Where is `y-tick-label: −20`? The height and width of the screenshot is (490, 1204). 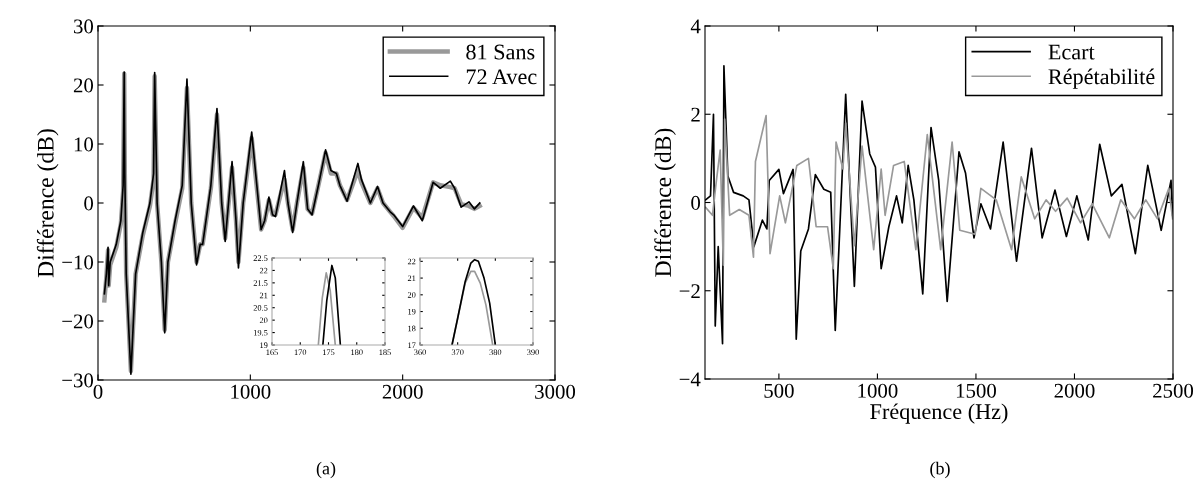
y-tick-label: −20 is located at coordinates (78, 321).